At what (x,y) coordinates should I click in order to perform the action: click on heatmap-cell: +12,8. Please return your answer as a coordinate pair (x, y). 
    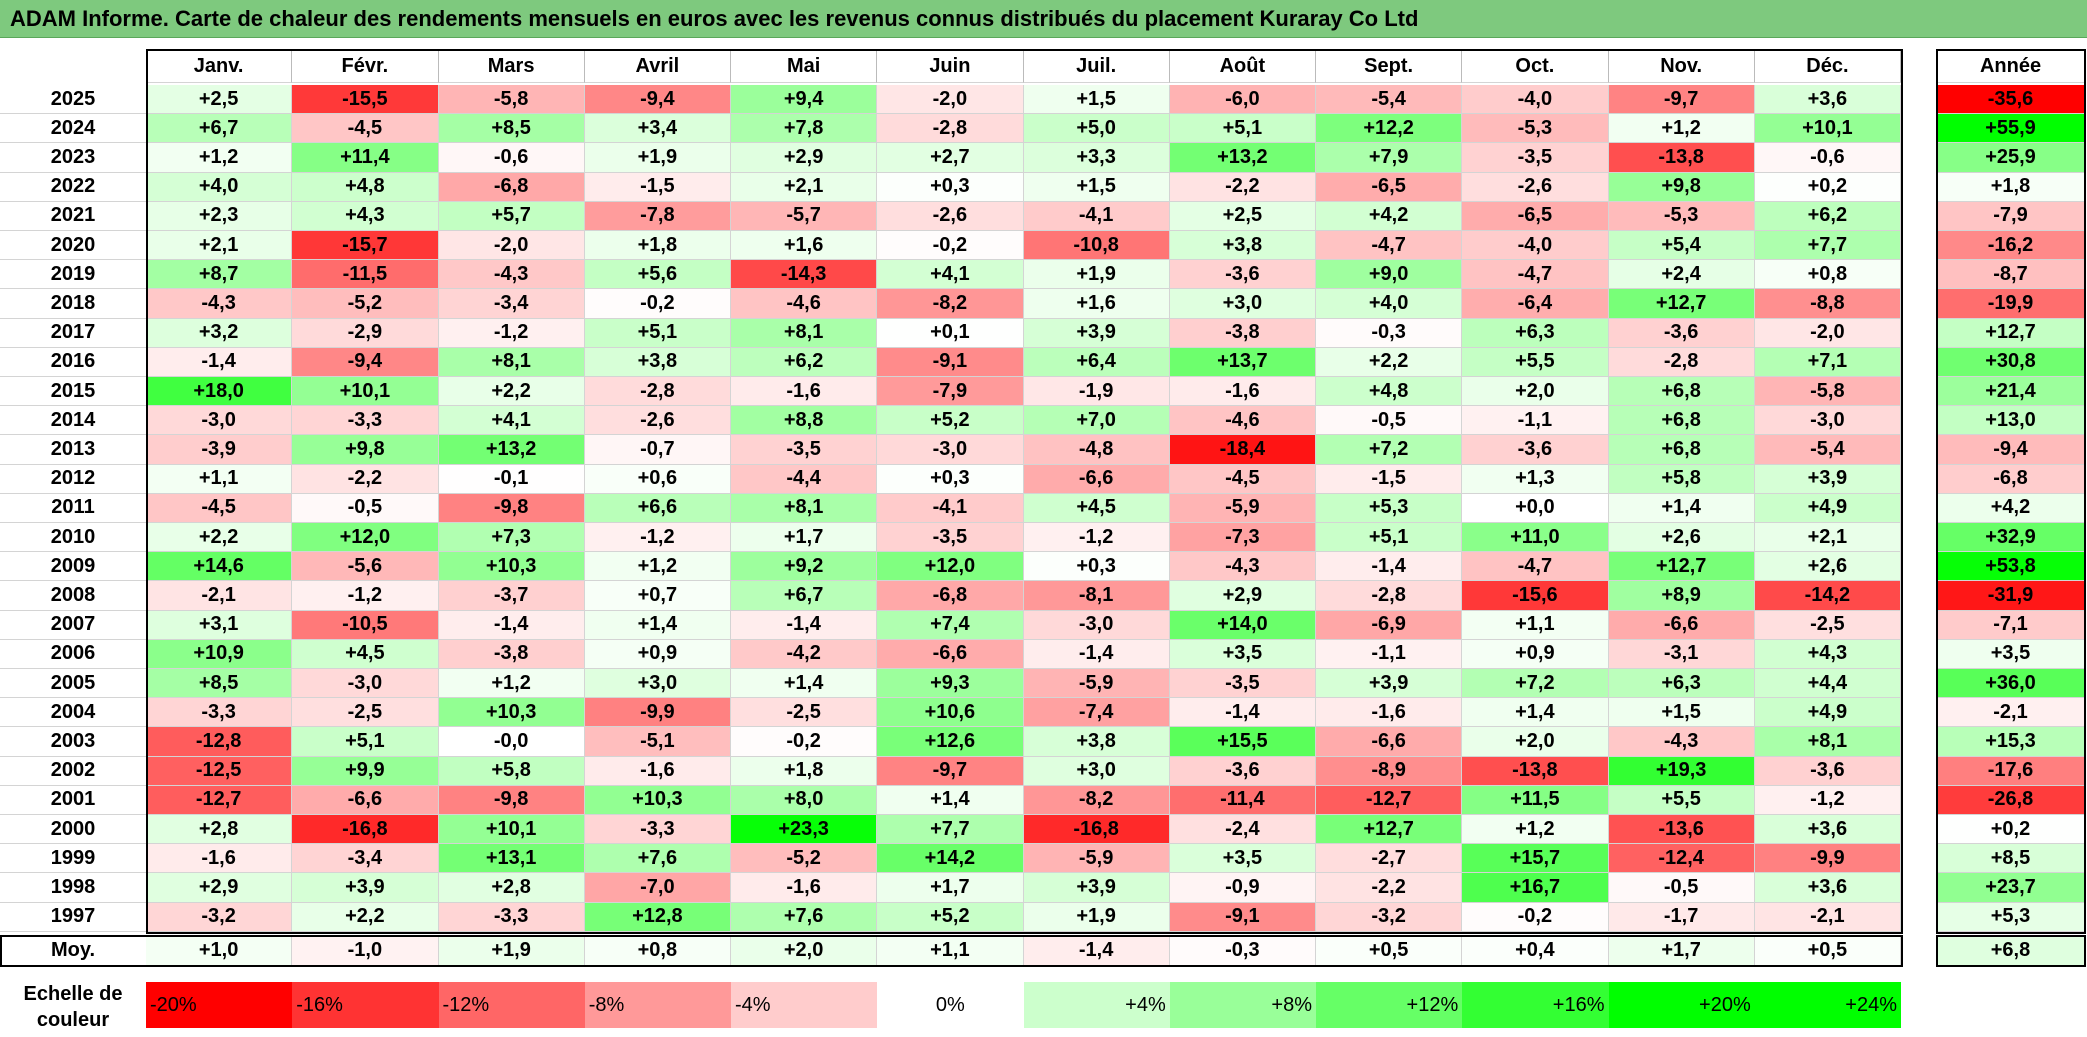
    Looking at the image, I should click on (657, 917).